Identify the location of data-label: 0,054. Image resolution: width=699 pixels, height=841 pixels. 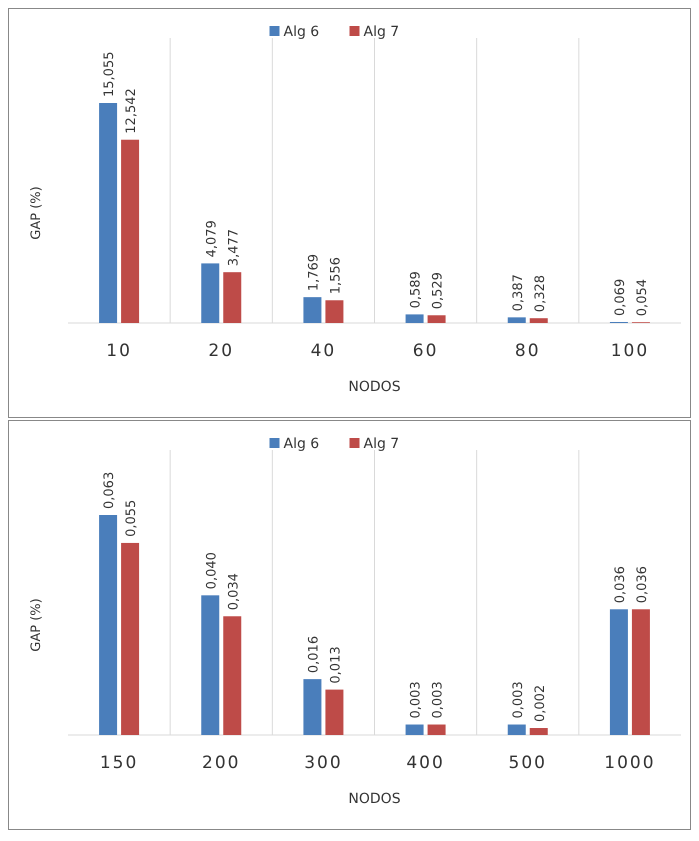
(642, 297).